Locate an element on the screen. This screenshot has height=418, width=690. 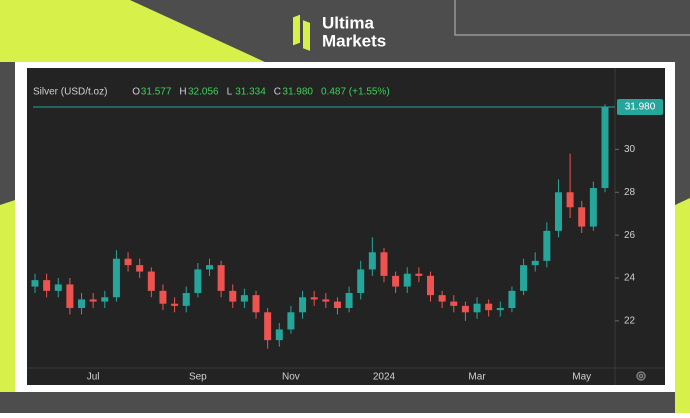
logo: Ultima Markets is located at coordinates (339, 32).